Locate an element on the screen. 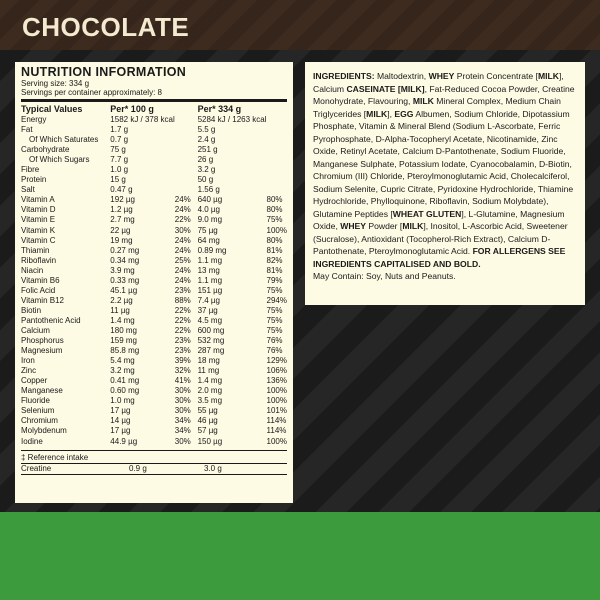  nutrient-value: 2.0 mg is located at coordinates (210, 391).